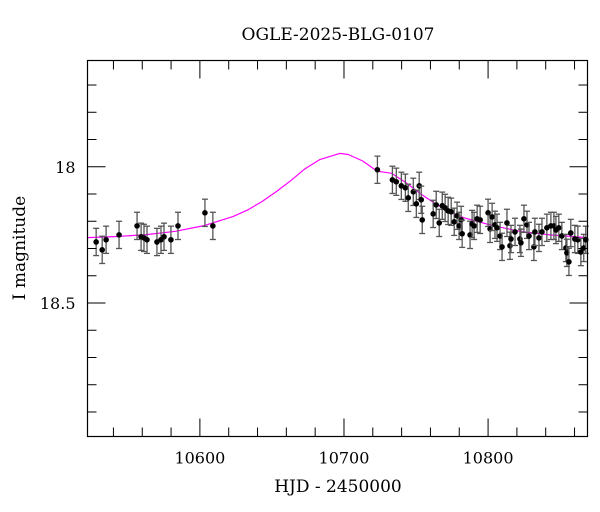 This screenshot has width=600, height=512. I want to click on x-tick-label: 10600, so click(199, 458).